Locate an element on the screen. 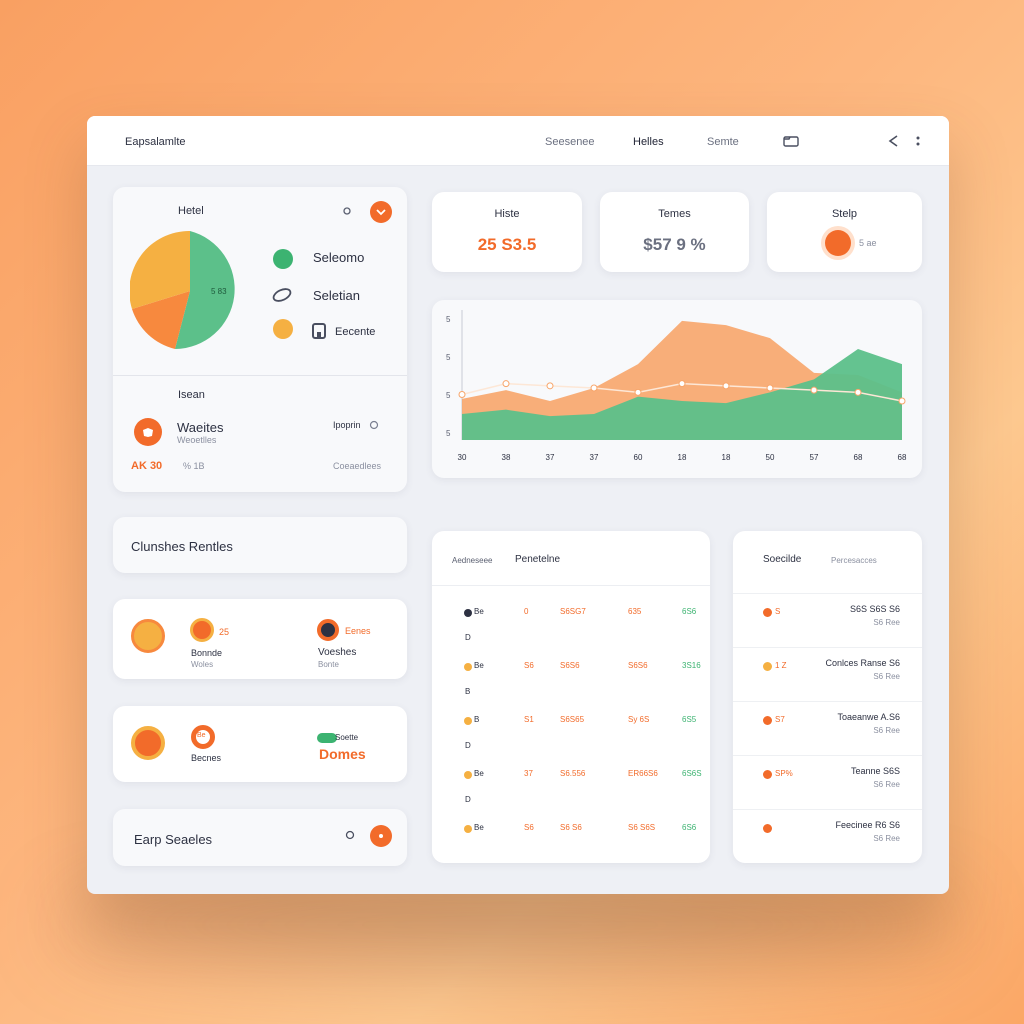  expand-button is located at coordinates (381, 212).